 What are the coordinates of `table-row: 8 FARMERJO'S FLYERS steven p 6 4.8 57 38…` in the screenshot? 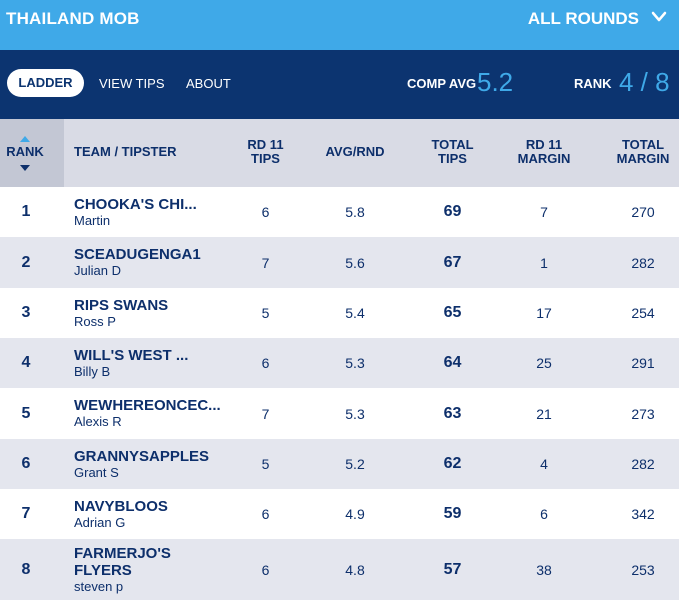 It's located at (339, 569).